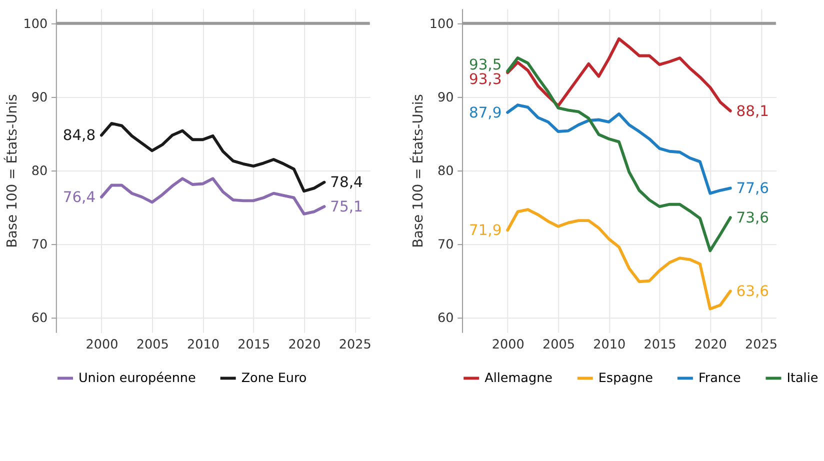 The height and width of the screenshot is (461, 824). Describe the element at coordinates (802, 378) in the screenshot. I see `legend-label: Italie` at that location.